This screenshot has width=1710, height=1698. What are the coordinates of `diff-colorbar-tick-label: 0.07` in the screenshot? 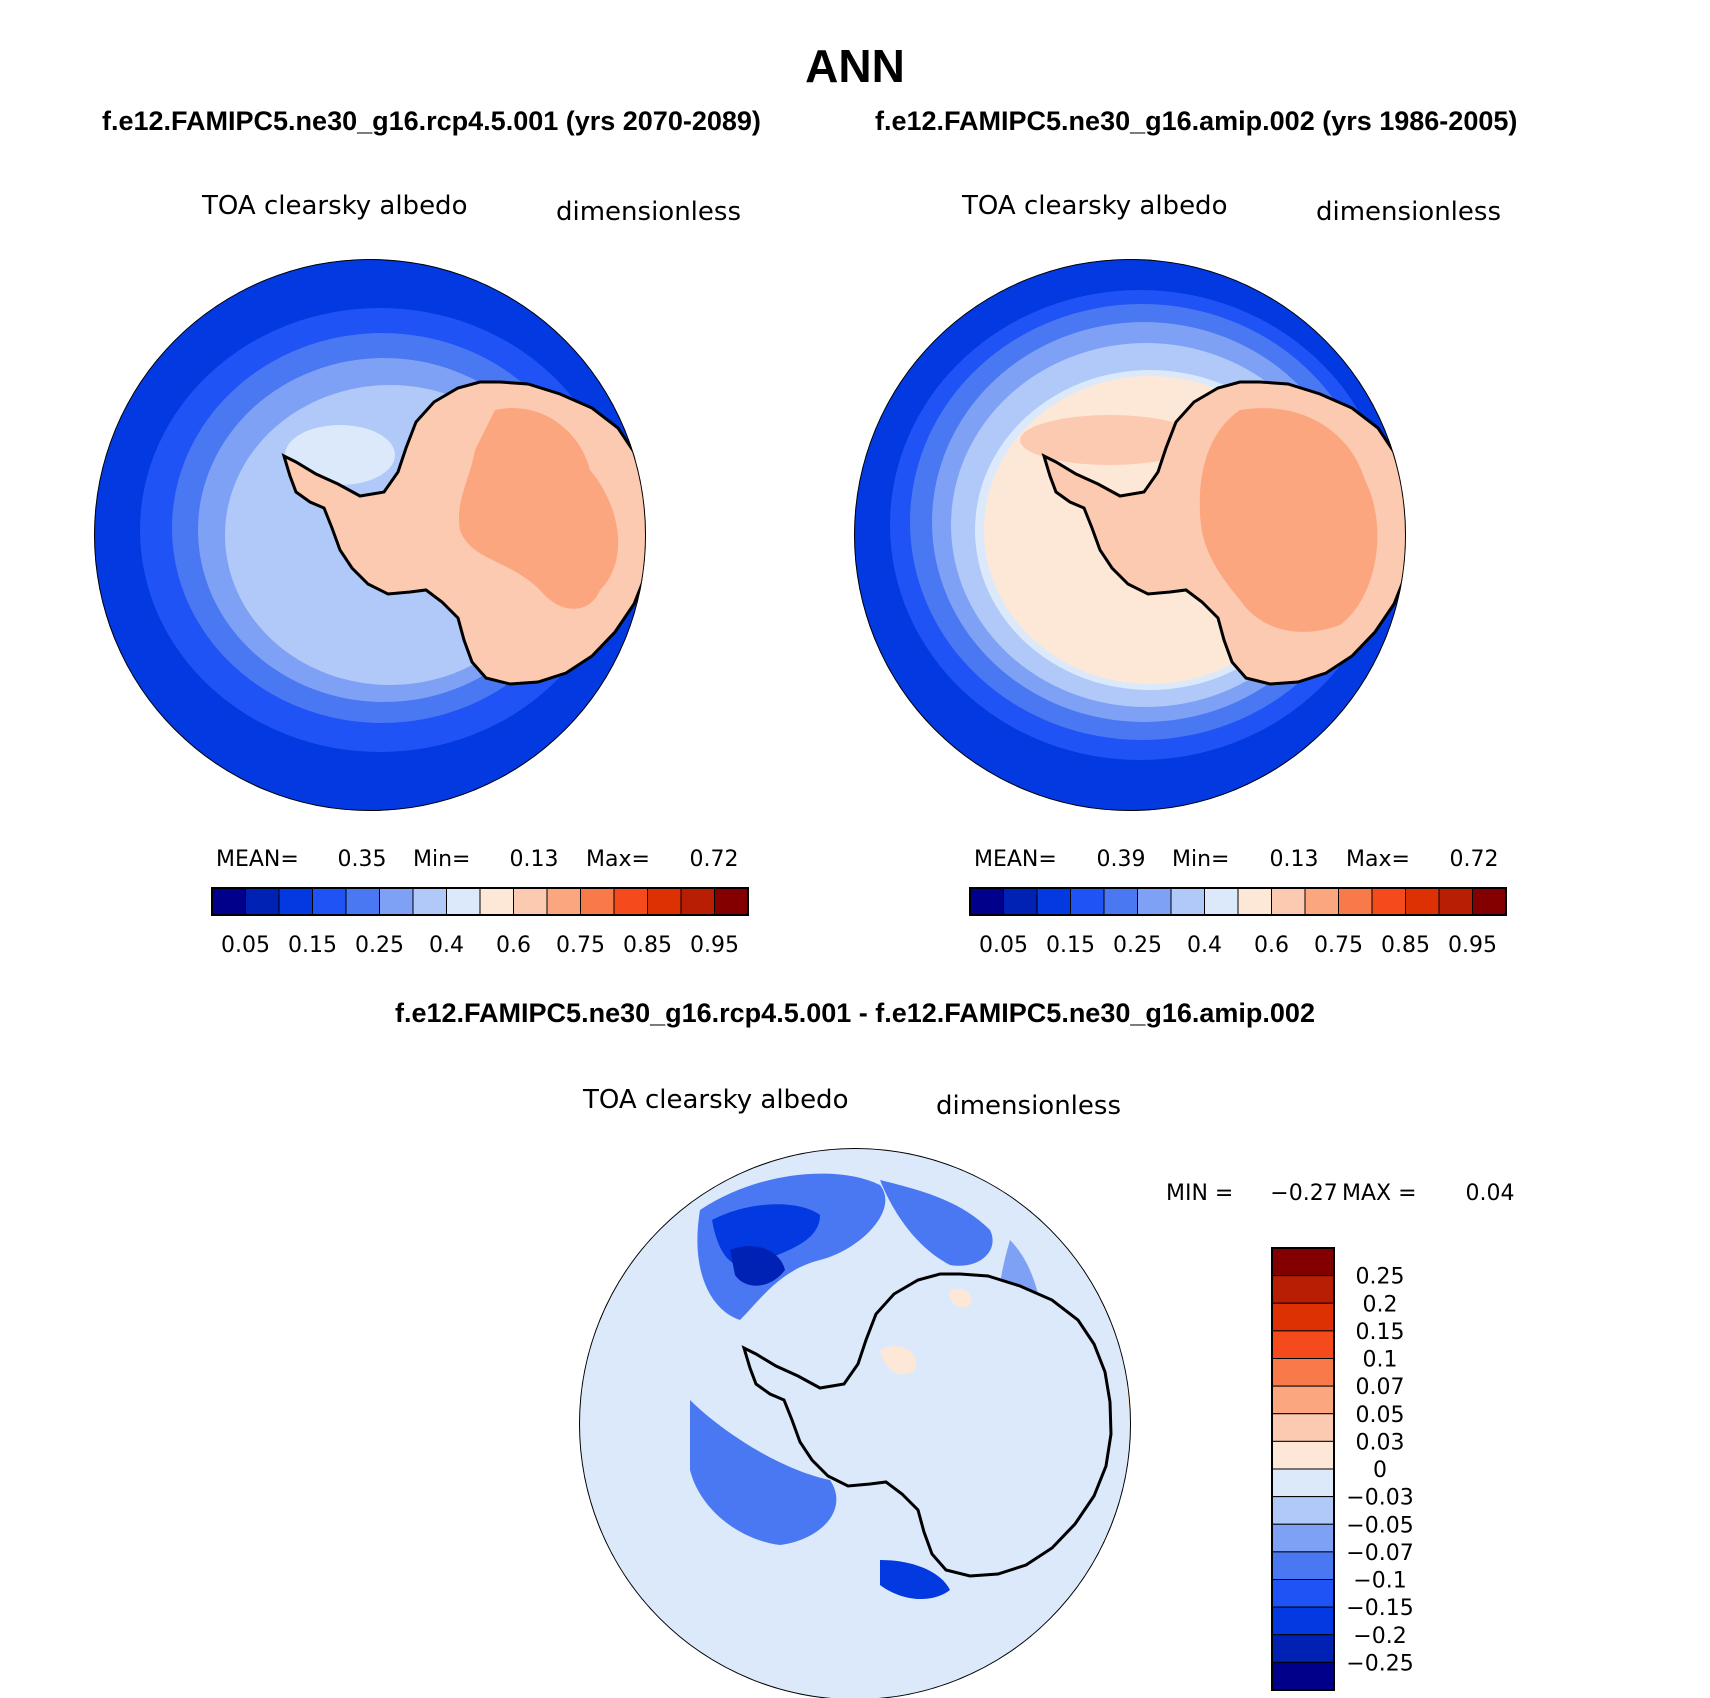 It's located at (1380, 1387).